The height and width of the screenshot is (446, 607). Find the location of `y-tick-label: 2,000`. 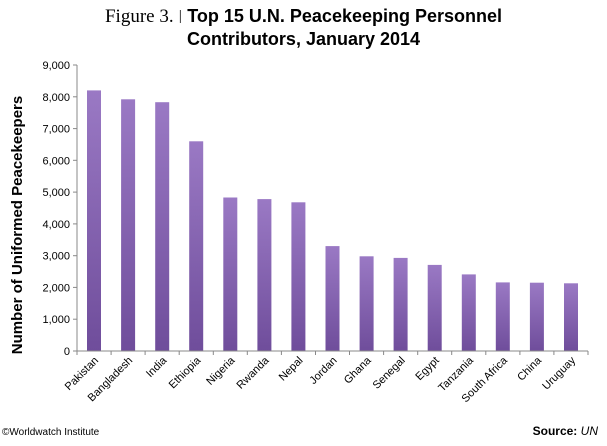

y-tick-label: 2,000 is located at coordinates (56, 288).